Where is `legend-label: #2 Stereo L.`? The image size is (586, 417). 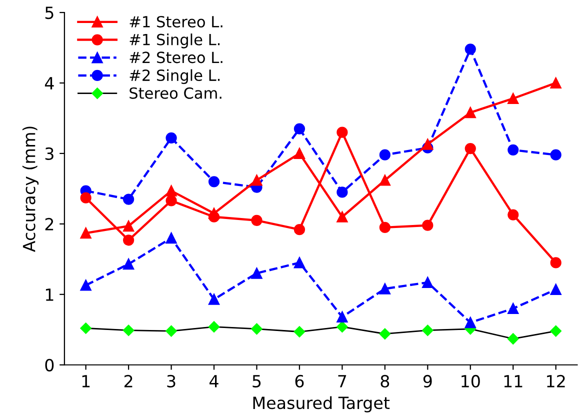
legend-label: #2 Stereo L. is located at coordinates (176, 58).